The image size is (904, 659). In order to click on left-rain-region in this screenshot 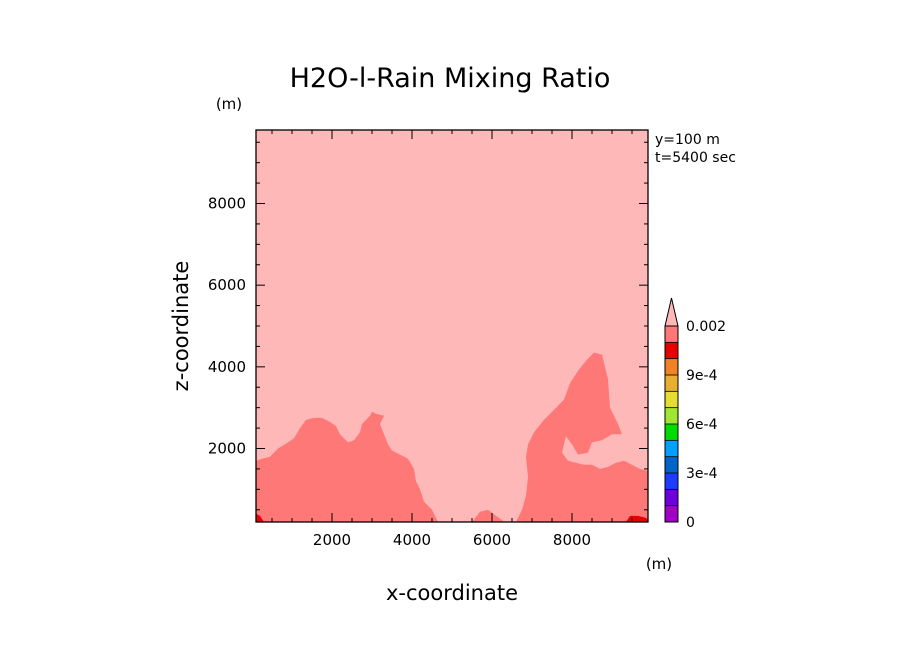, I will do `click(347, 466)`.